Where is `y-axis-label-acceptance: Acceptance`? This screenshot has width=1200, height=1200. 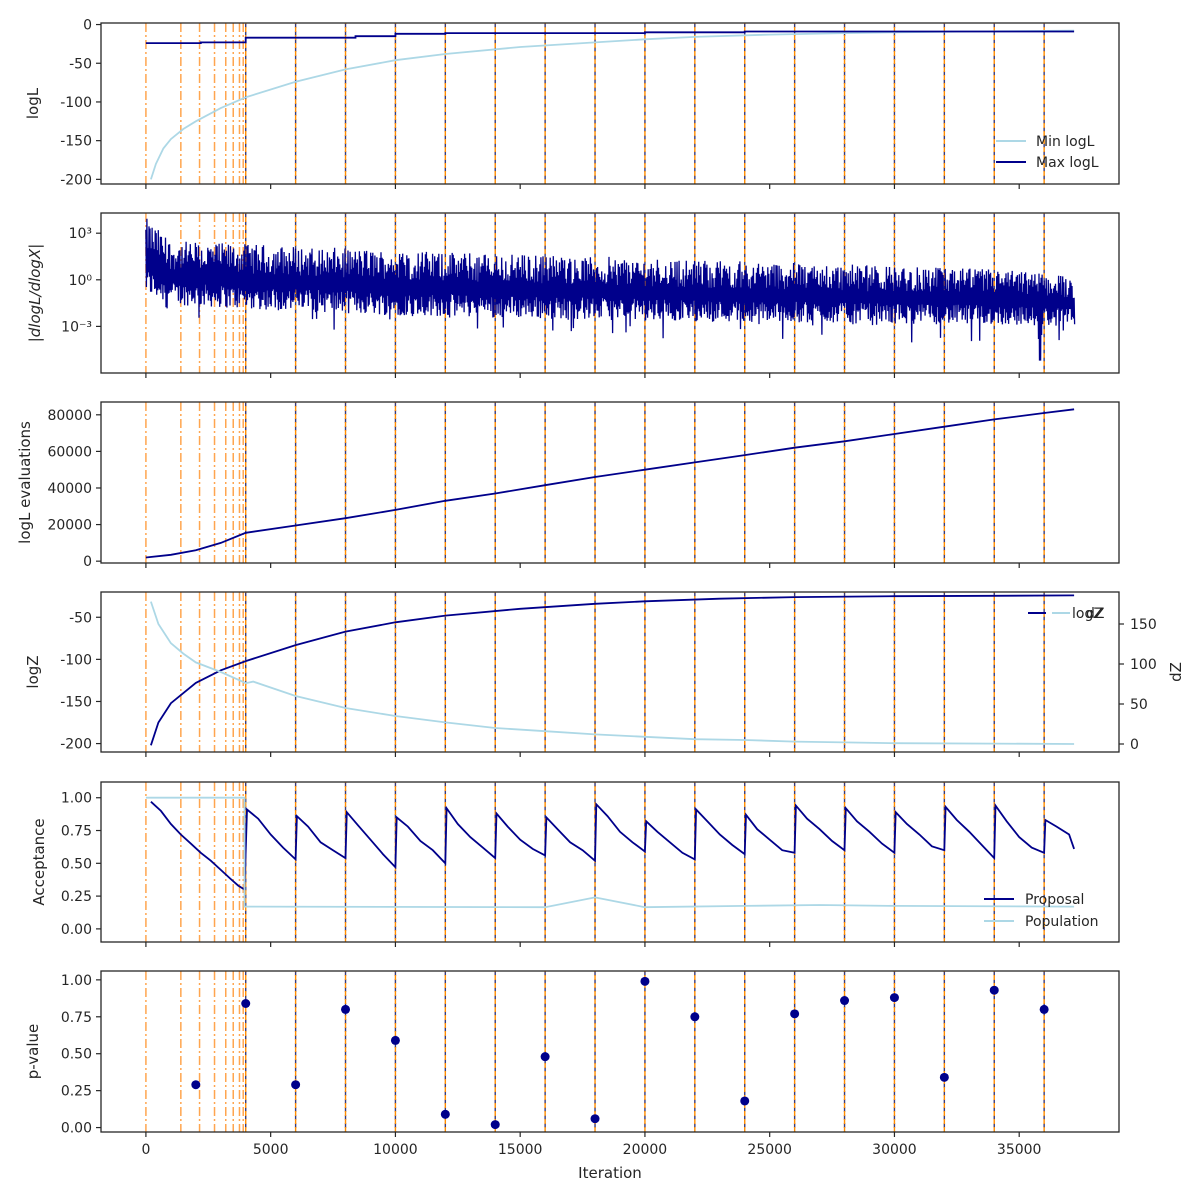 y-axis-label-acceptance: Acceptance is located at coordinates (39, 861).